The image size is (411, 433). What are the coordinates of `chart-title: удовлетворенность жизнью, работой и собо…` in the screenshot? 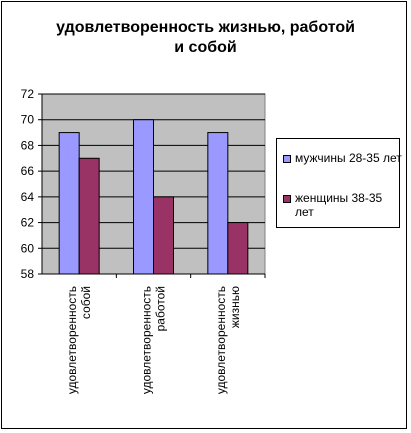 It's located at (205, 37).